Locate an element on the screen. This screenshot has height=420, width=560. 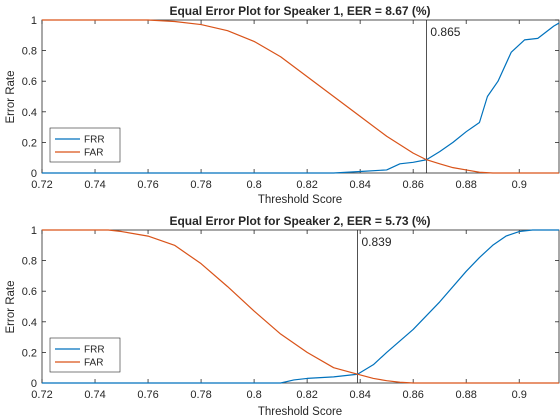
threshold-label: 0.865 is located at coordinates (445, 32).